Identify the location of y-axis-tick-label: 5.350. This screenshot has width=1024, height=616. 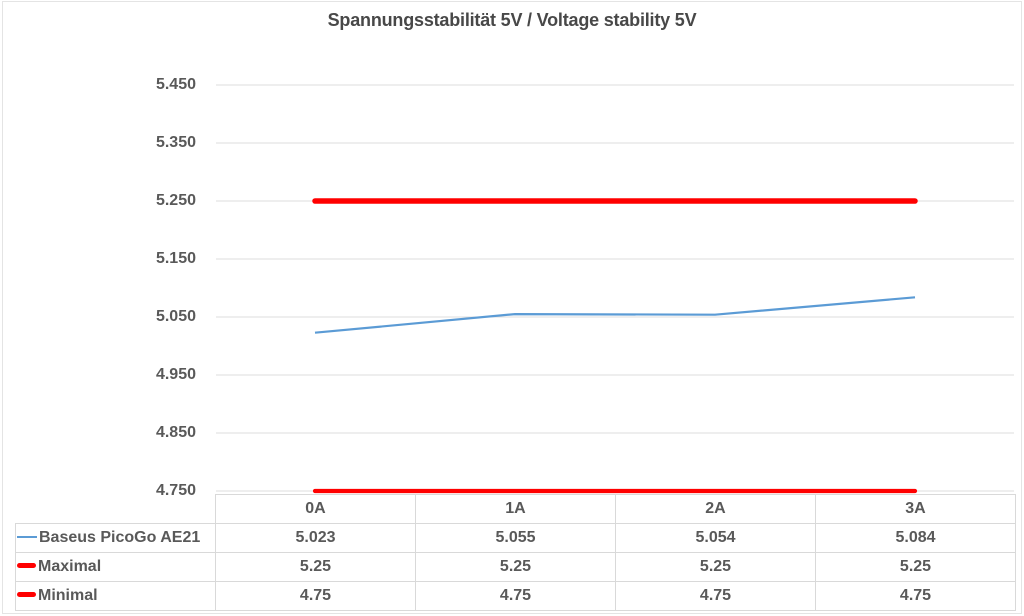
(175, 142).